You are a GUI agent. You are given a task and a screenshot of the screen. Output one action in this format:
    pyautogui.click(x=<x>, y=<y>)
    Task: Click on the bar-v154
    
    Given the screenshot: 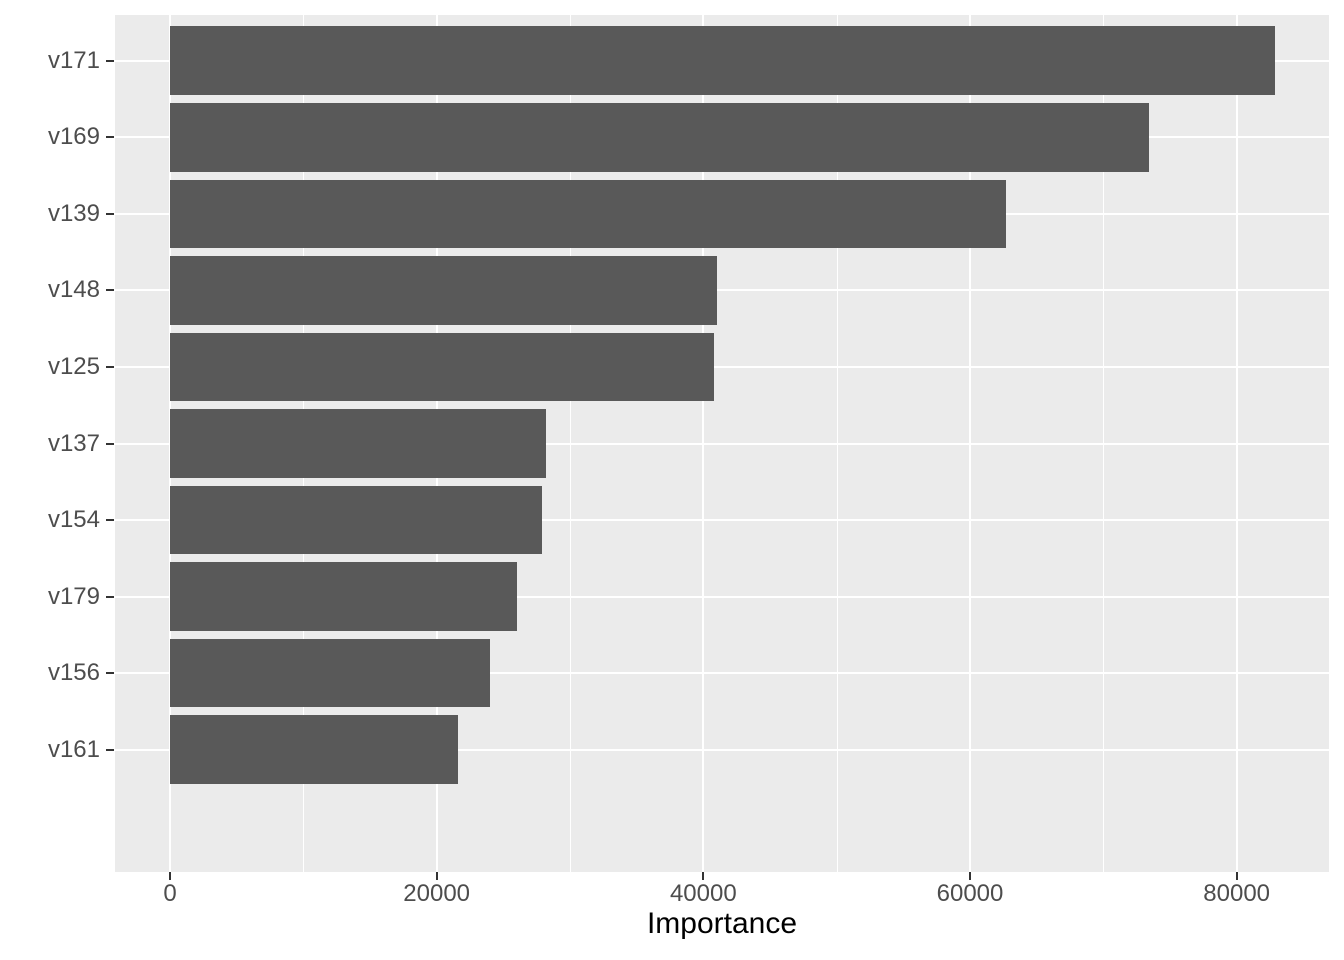 What is the action you would take?
    pyautogui.click(x=356, y=520)
    